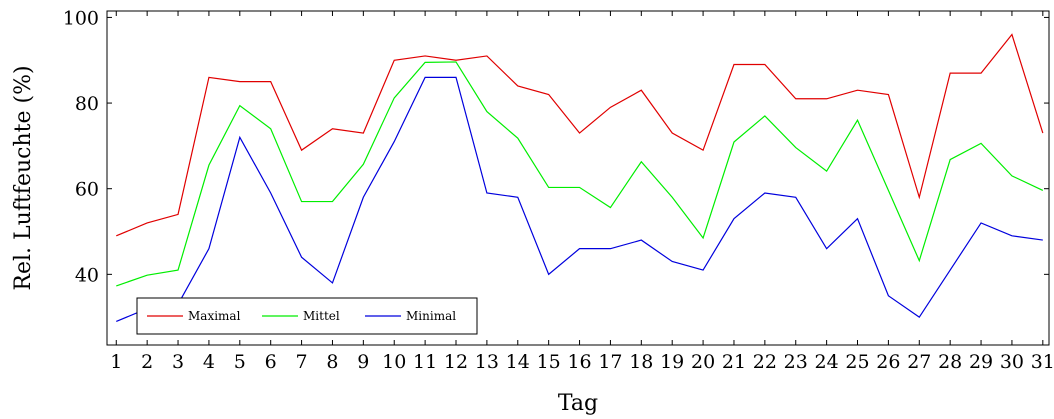 The height and width of the screenshot is (419, 1054). I want to click on x-tick-label: 7, so click(302, 362).